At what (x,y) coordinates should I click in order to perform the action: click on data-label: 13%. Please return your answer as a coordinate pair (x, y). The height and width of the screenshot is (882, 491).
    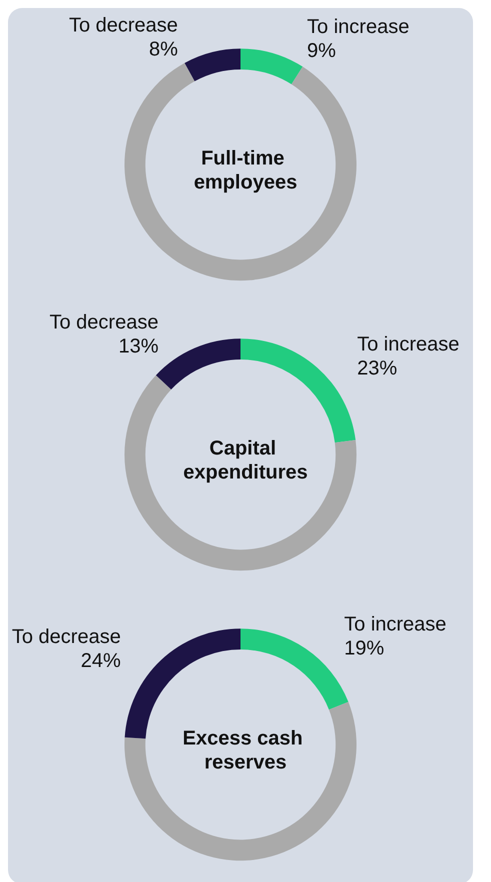
    Looking at the image, I should click on (138, 346).